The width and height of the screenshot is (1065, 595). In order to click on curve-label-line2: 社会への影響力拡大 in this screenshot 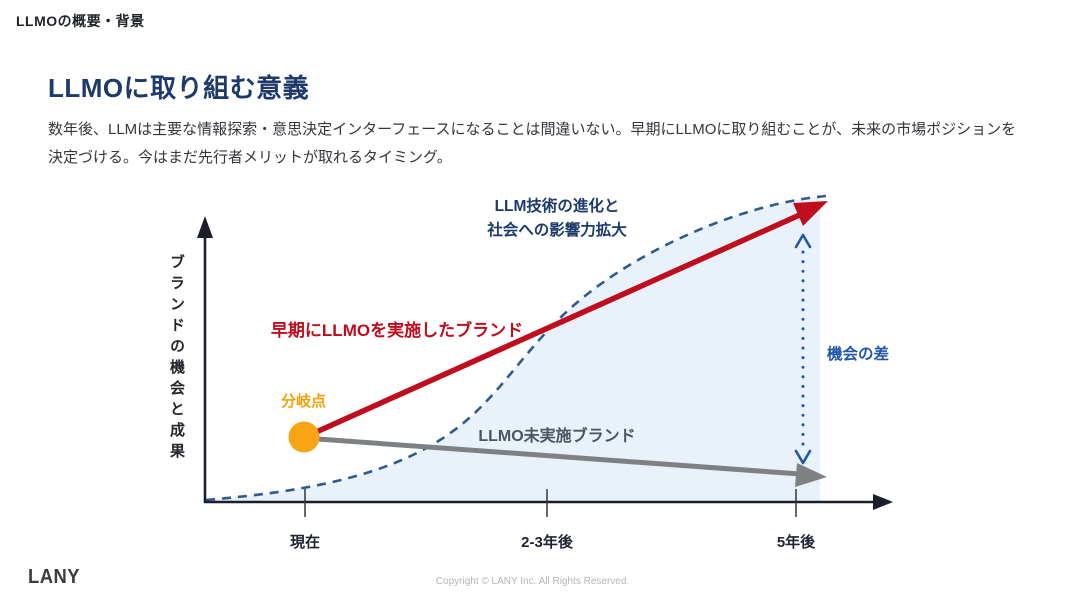, I will do `click(557, 231)`.